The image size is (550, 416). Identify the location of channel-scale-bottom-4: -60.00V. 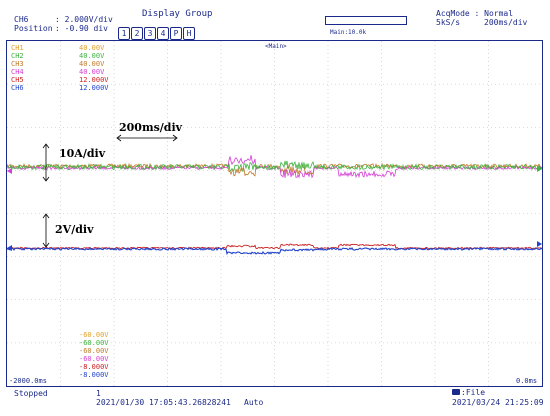
(94, 359).